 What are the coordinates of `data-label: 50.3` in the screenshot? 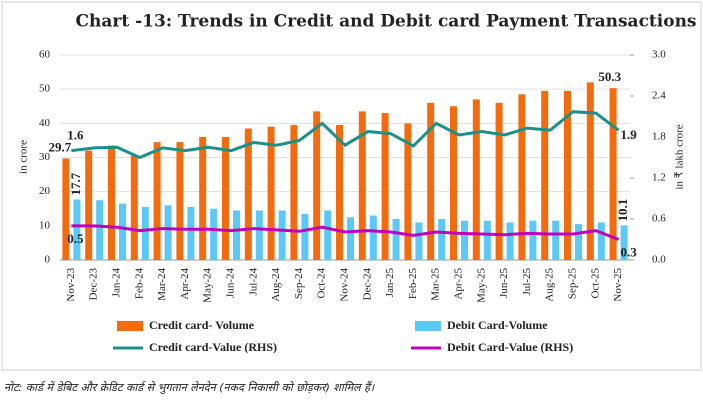 It's located at (609, 76).